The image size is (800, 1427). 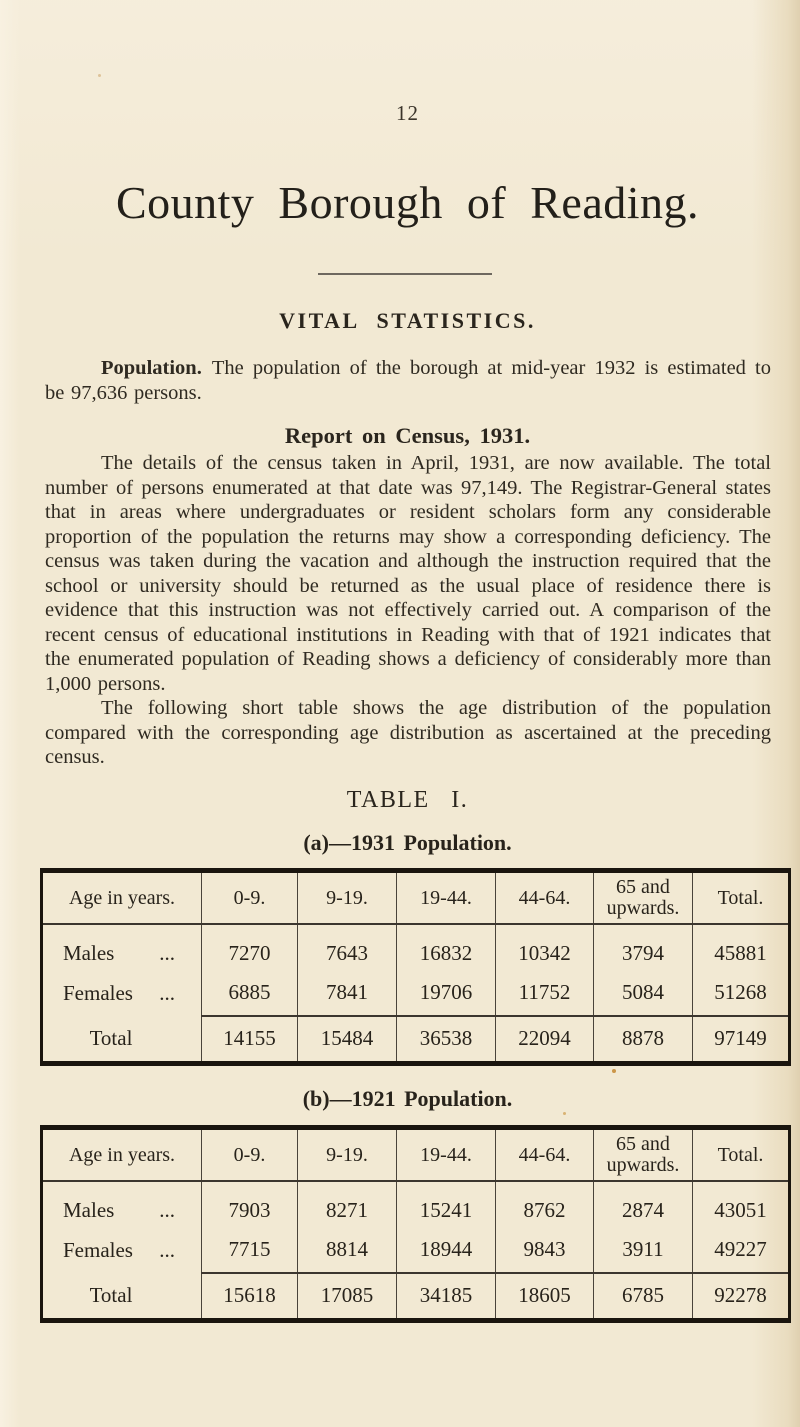 I want to click on table-row-total: Total 14155 15484 36538 22094 8878 97149, so click(x=415, y=1039).